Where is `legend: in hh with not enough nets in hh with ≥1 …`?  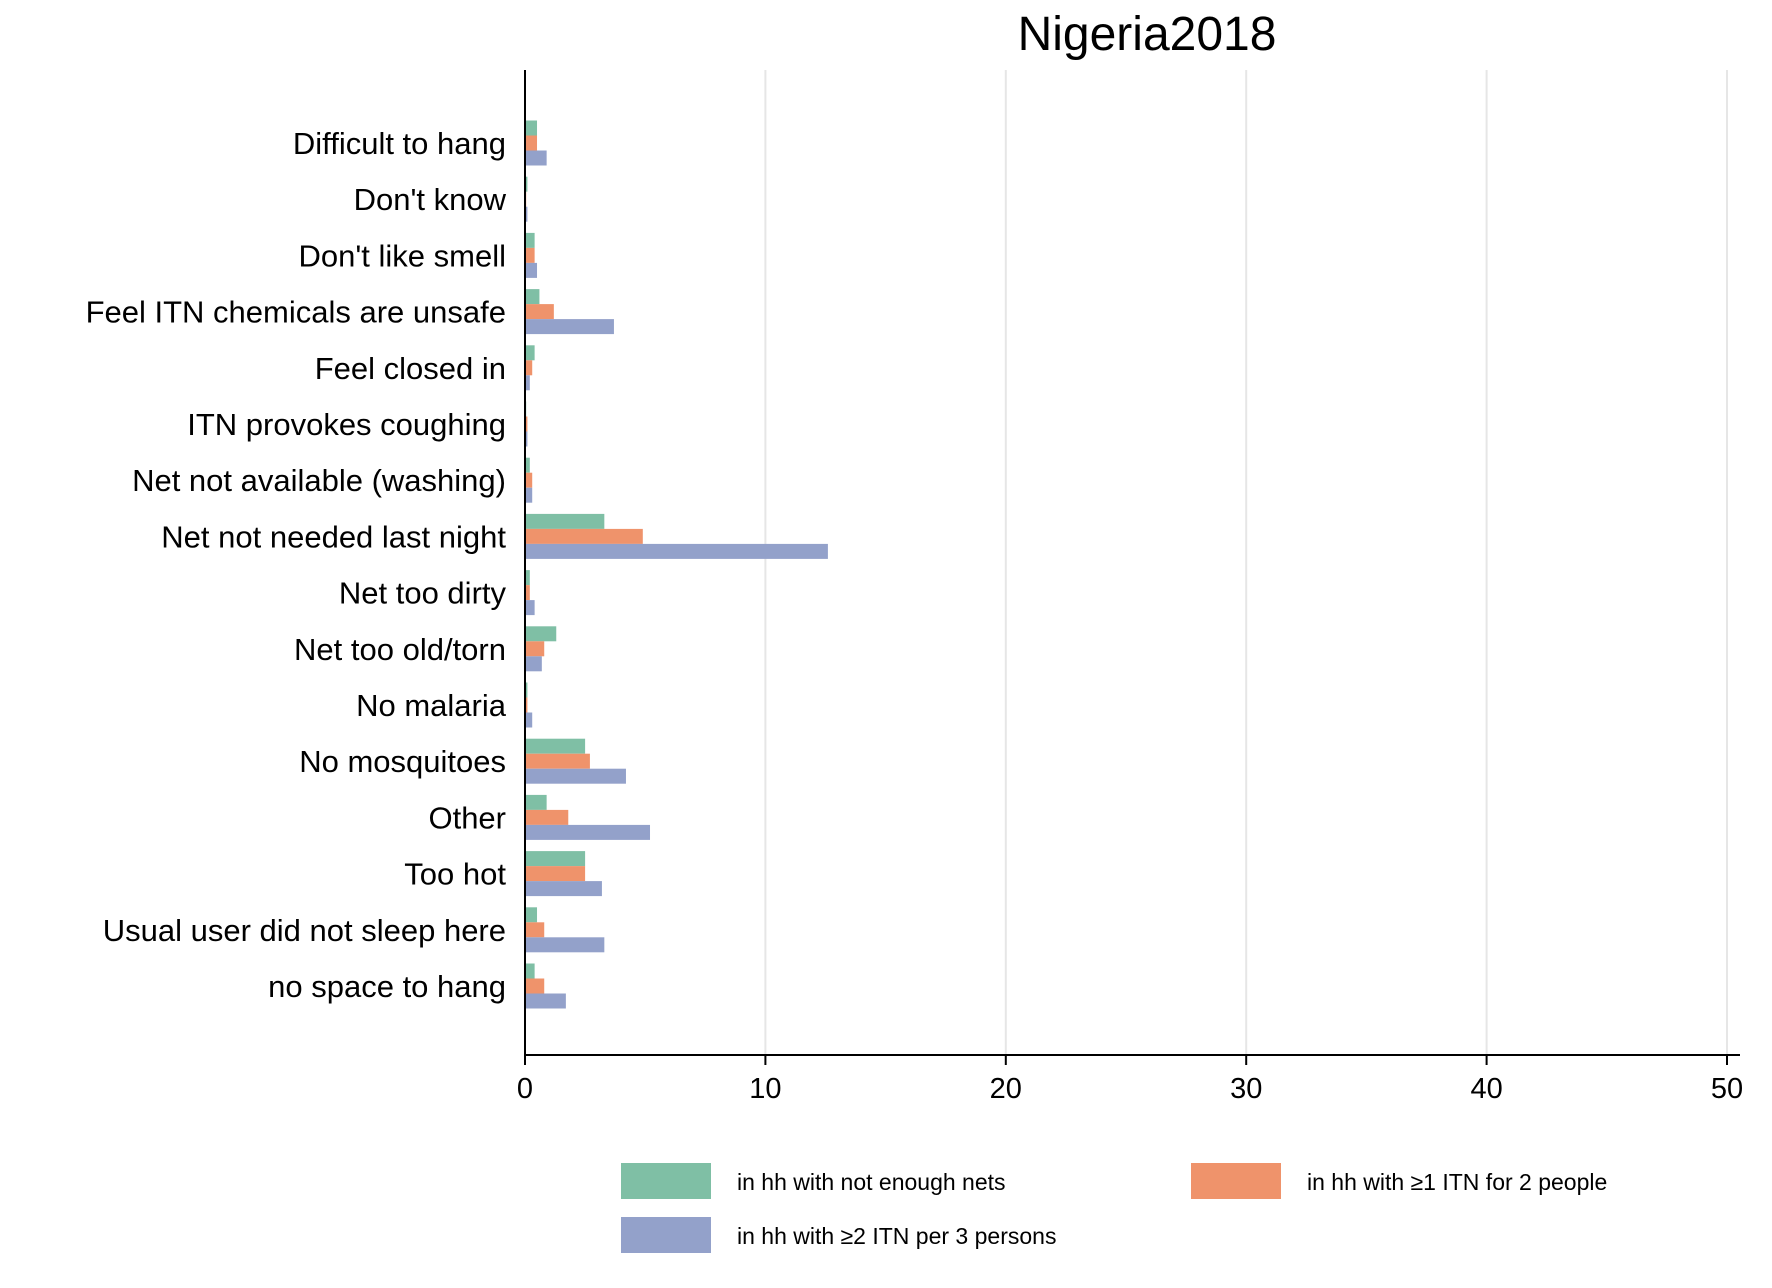
legend: in hh with not enough nets in hh with ≥1 … is located at coordinates (1114, 1208).